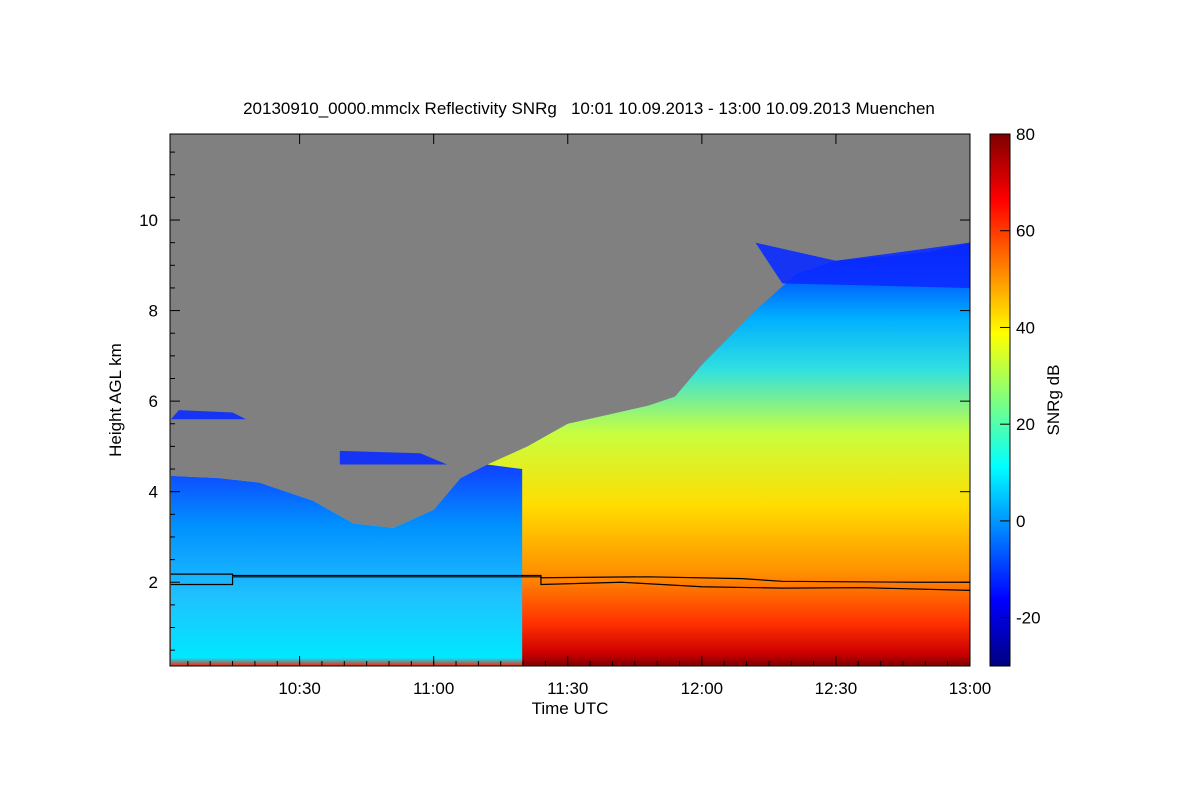 This screenshot has width=1200, height=800. What do you see at coordinates (299, 688) in the screenshot?
I see `x-tick-label: 10:30` at bounding box center [299, 688].